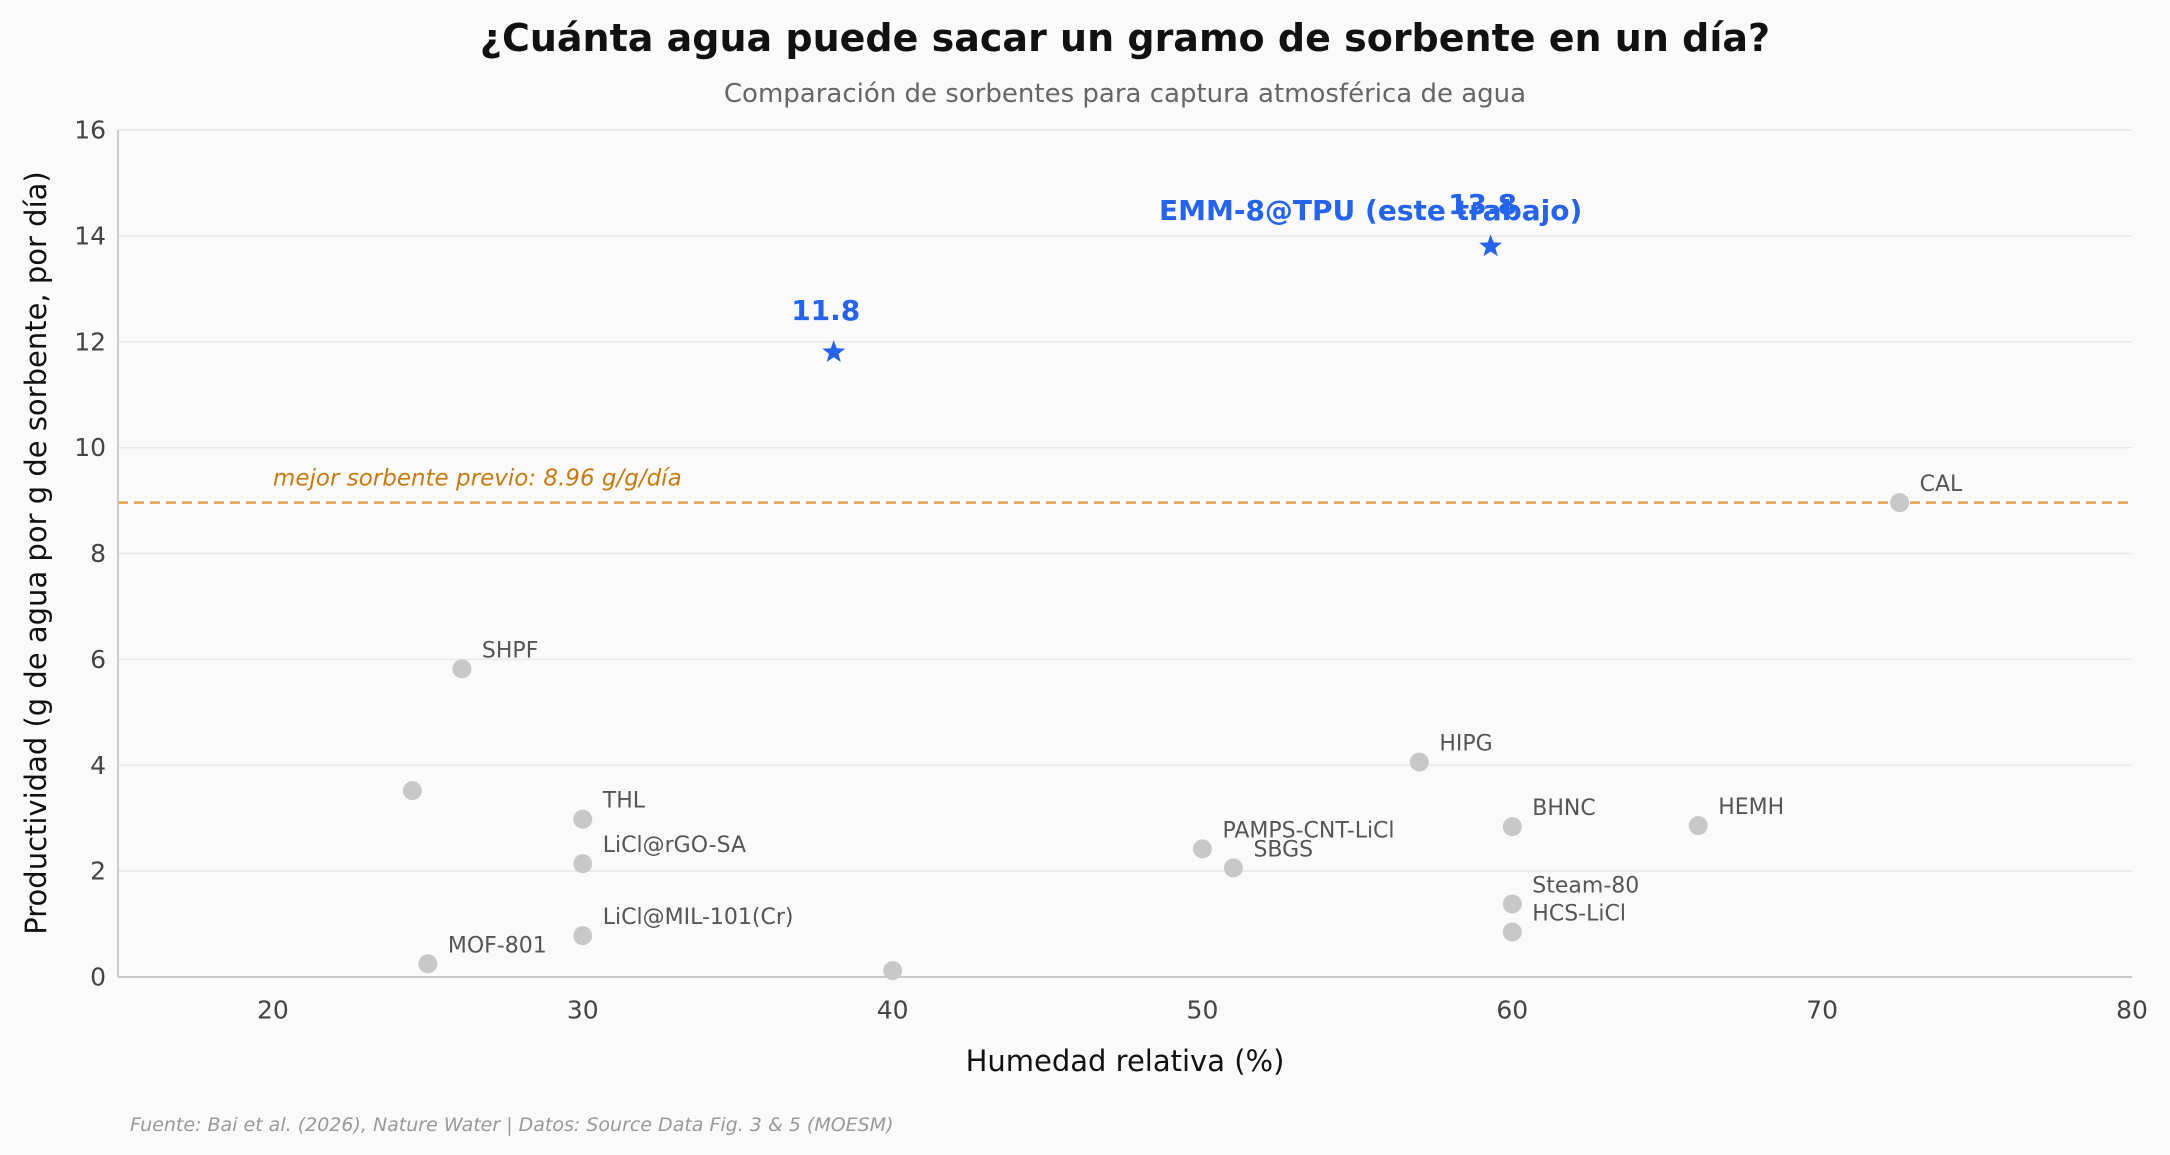  What do you see at coordinates (1482, 204) in the screenshot?
I see `highlight-value-label: 13.8` at bounding box center [1482, 204].